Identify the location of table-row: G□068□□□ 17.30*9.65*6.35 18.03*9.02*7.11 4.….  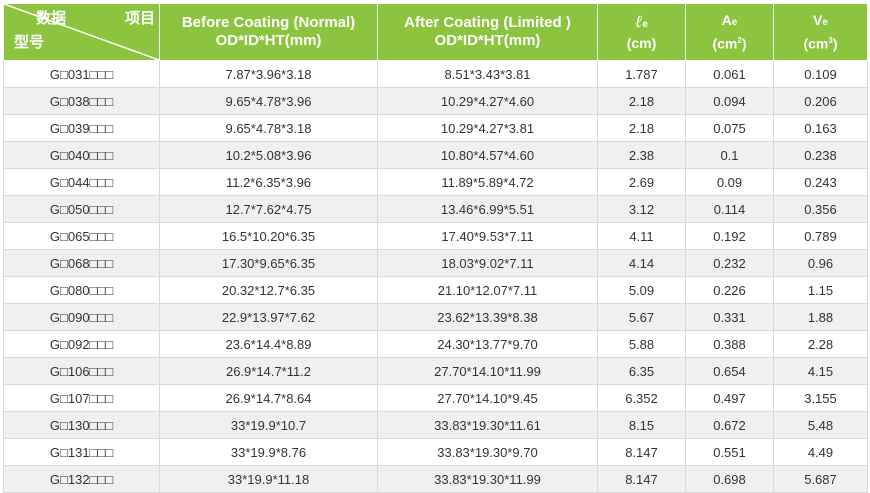
(435, 263).